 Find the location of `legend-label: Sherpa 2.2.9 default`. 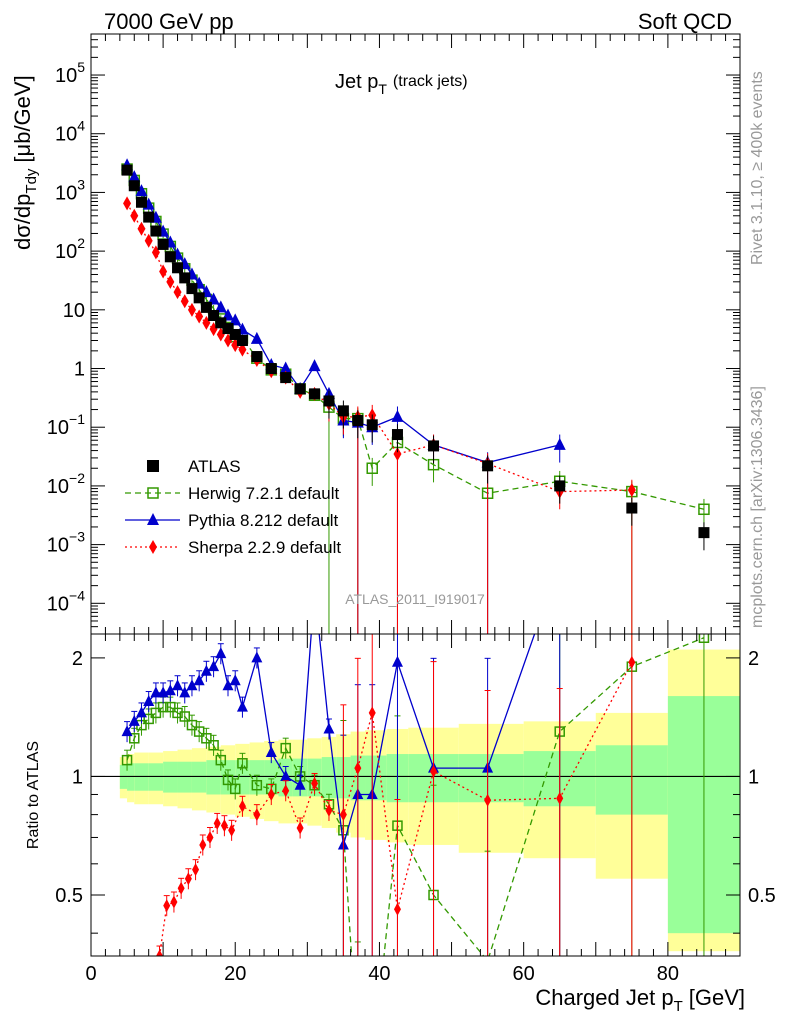

legend-label: Sherpa 2.2.9 default is located at coordinates (264, 547).